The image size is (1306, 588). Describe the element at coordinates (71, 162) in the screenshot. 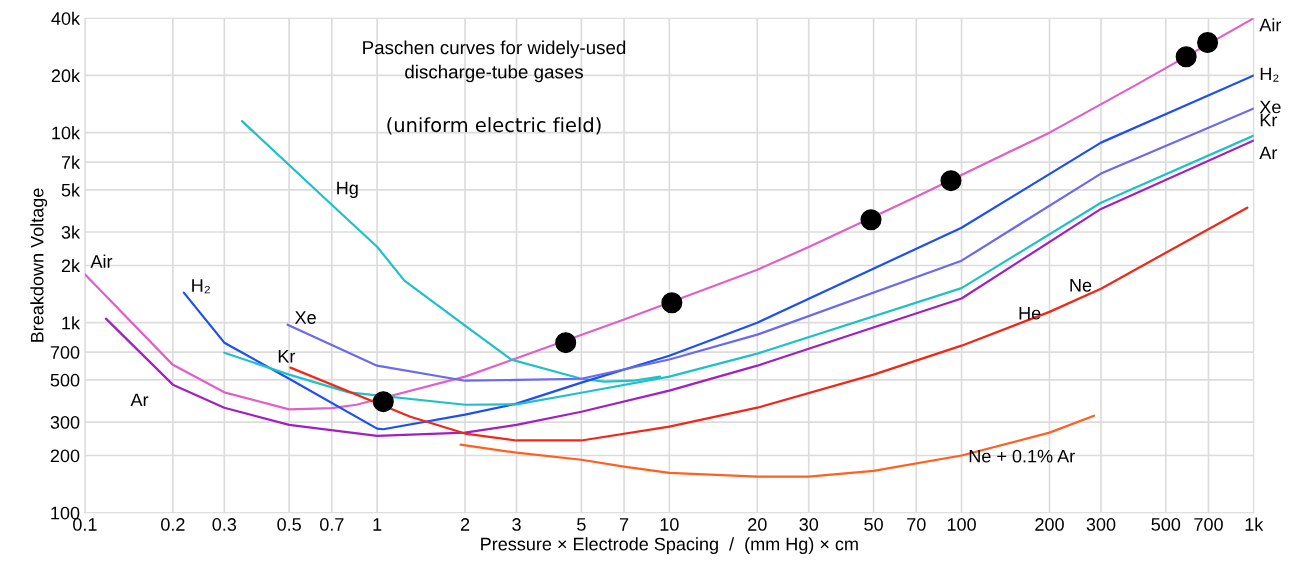

I see `y-tick-label: 7k` at that location.